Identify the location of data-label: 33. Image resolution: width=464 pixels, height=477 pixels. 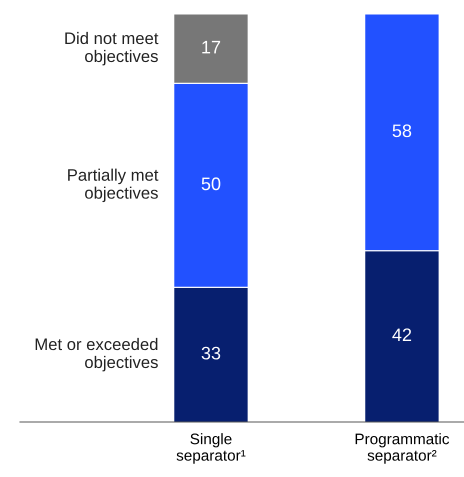
(211, 353).